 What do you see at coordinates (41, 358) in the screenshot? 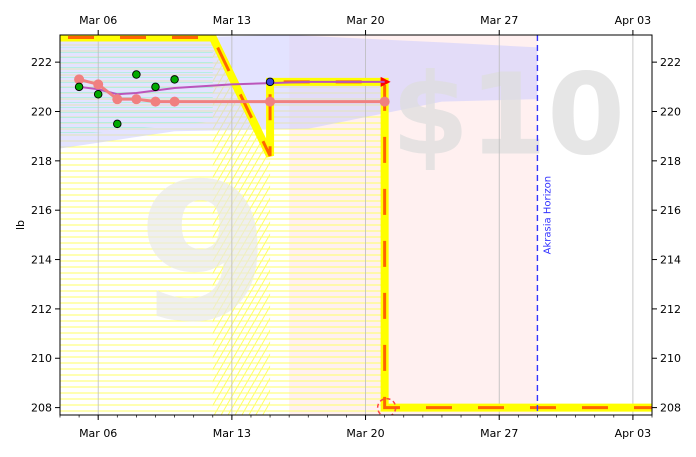
I see `y-tick-label-left: 210` at bounding box center [41, 358].